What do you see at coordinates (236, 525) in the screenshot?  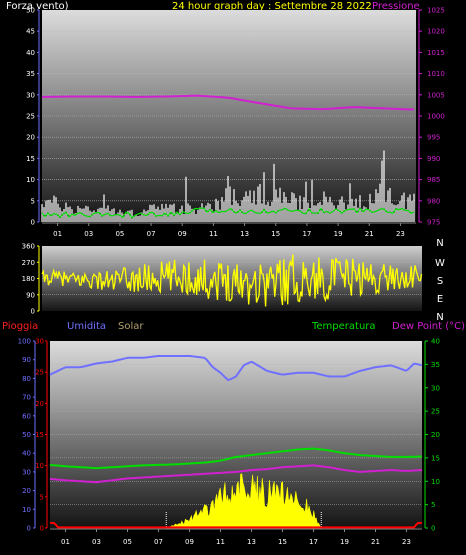 I see `rain-line` at bounding box center [236, 525].